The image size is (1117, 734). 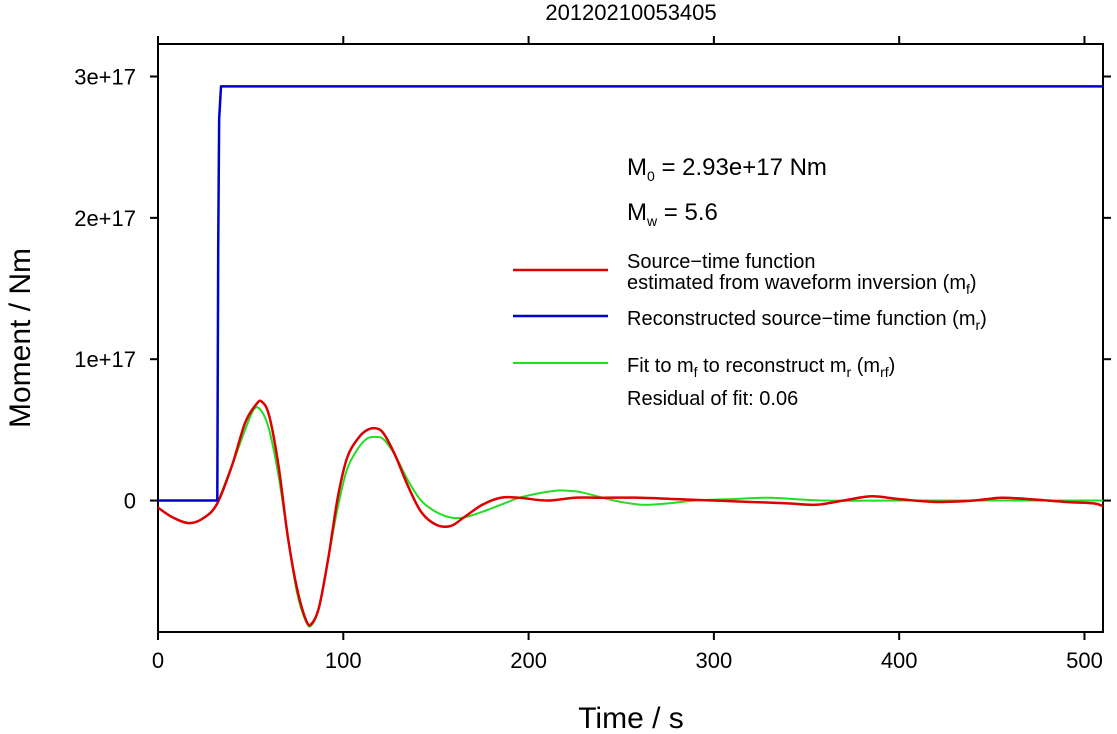 What do you see at coordinates (899, 660) in the screenshot?
I see `x-tick-label: 400` at bounding box center [899, 660].